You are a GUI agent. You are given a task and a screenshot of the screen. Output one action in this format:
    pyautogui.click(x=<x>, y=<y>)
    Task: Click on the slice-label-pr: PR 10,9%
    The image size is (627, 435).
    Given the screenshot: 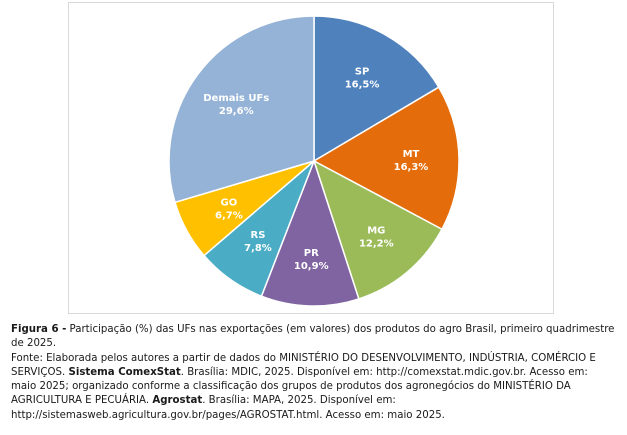 What is the action you would take?
    pyautogui.click(x=311, y=260)
    